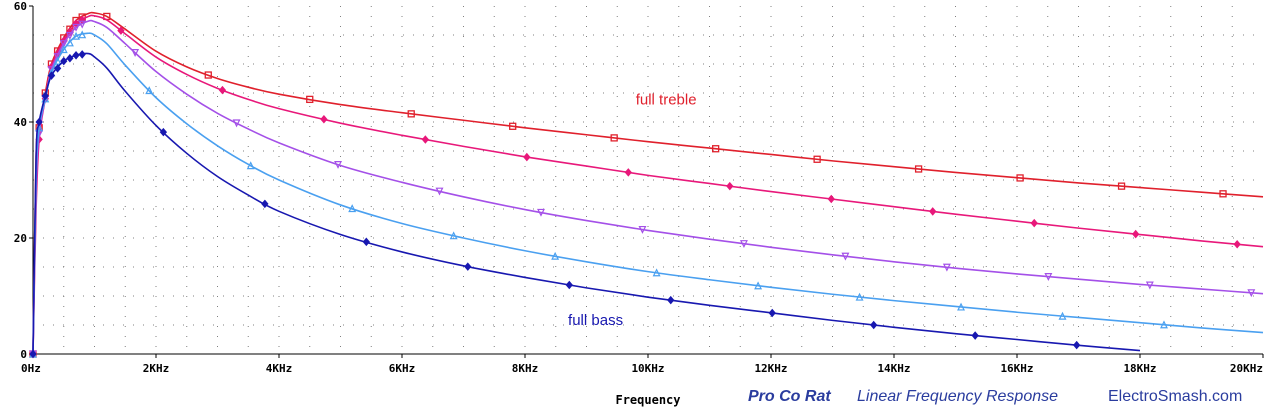  Describe the element at coordinates (23, 354) in the screenshot. I see `y-tick-label: 0` at that location.